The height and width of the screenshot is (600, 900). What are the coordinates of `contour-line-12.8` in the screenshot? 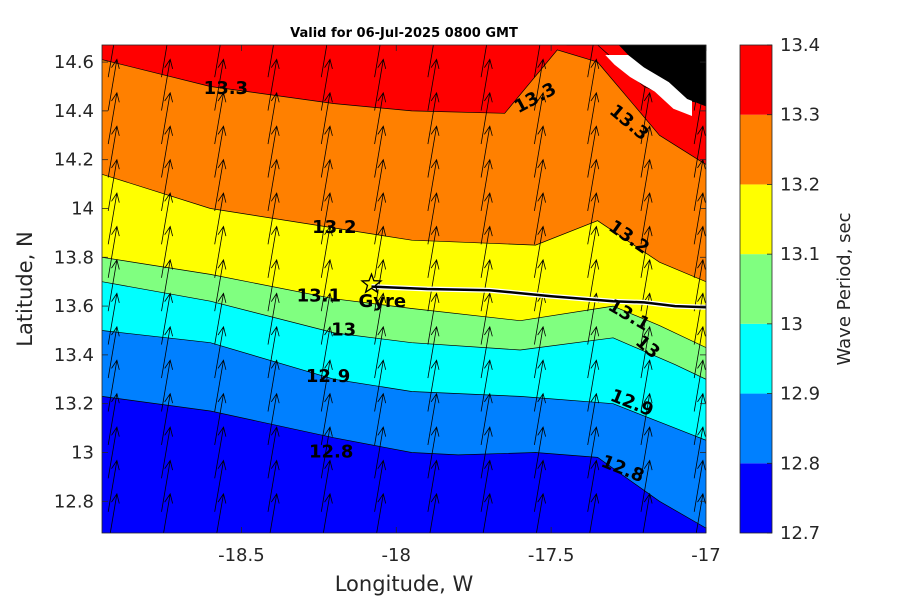 It's located at (404, 462).